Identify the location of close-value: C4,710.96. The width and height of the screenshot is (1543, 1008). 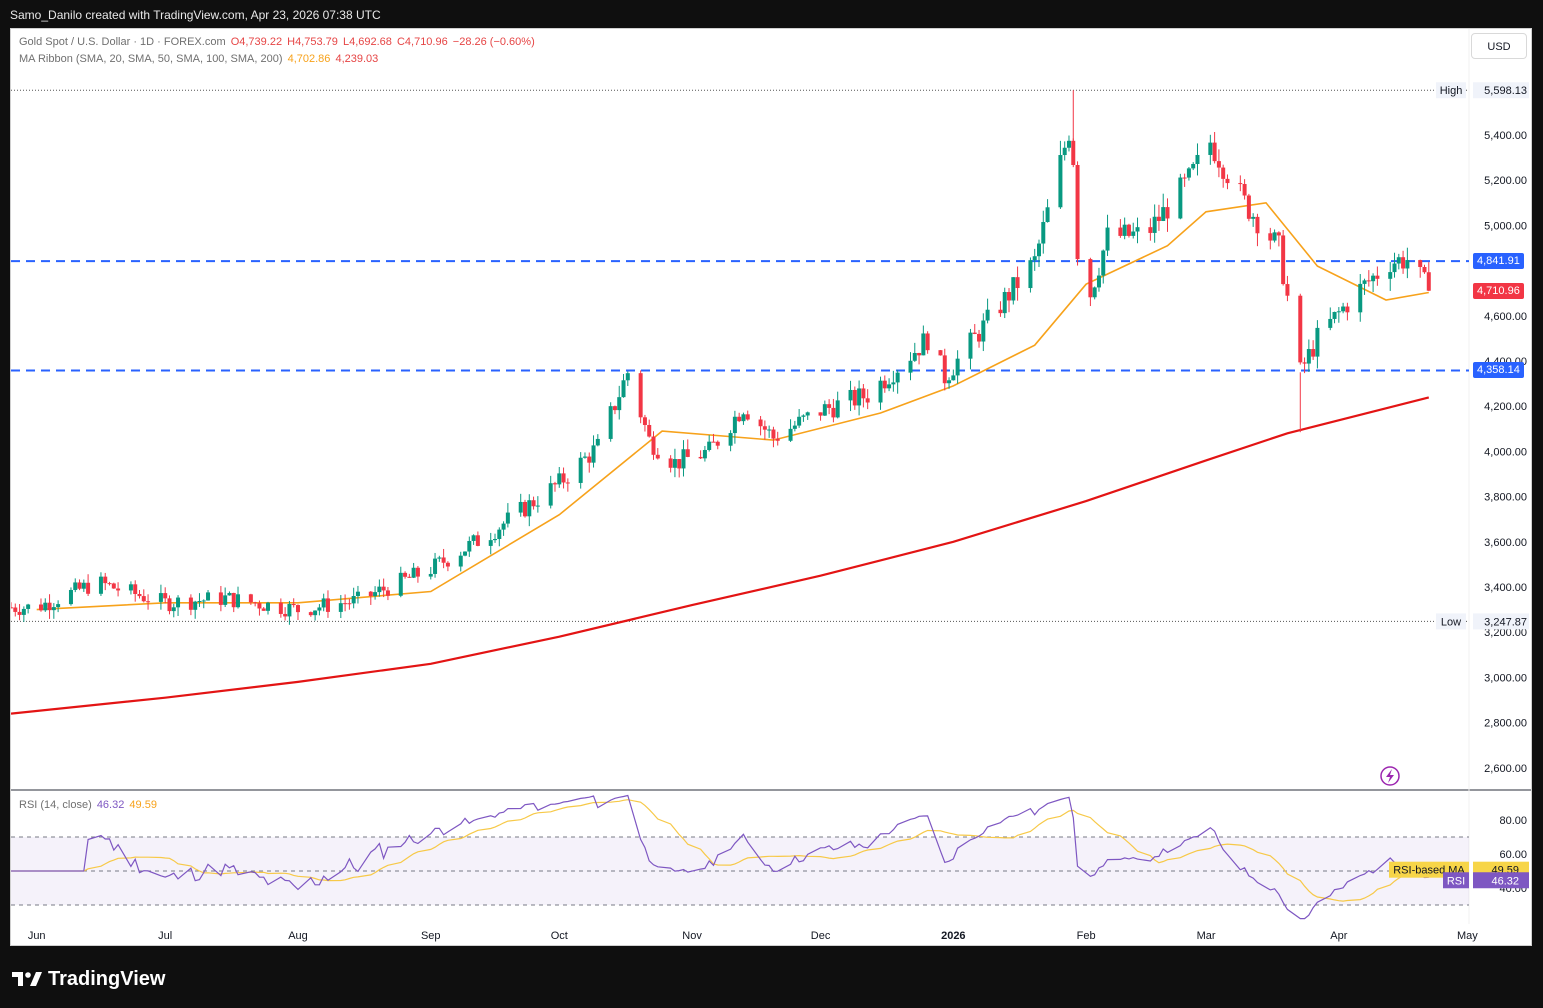
(422, 42).